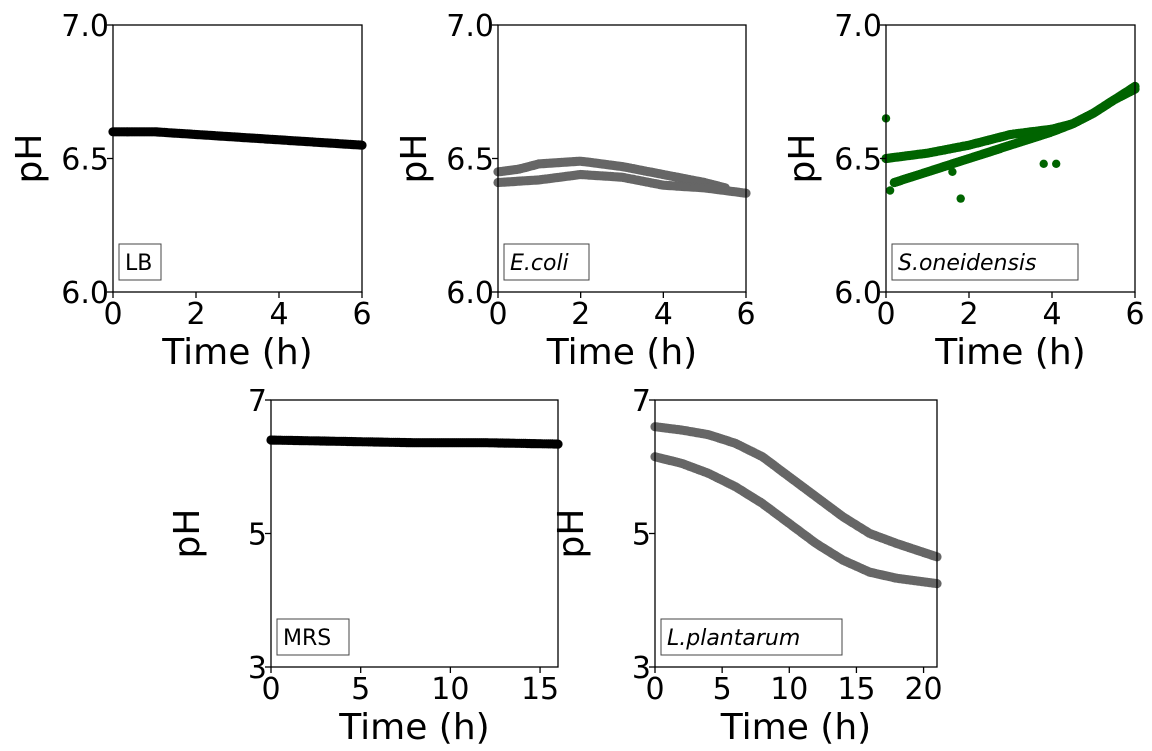  I want to click on sample-label: L.plantarum, so click(733, 638).